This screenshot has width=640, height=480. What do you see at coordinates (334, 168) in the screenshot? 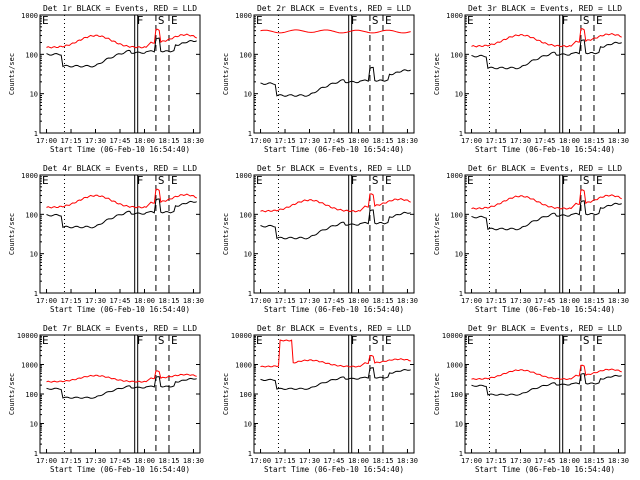
I see `panel-title: Det 5r BLACK = Events, RED = LLD` at bounding box center [334, 168].